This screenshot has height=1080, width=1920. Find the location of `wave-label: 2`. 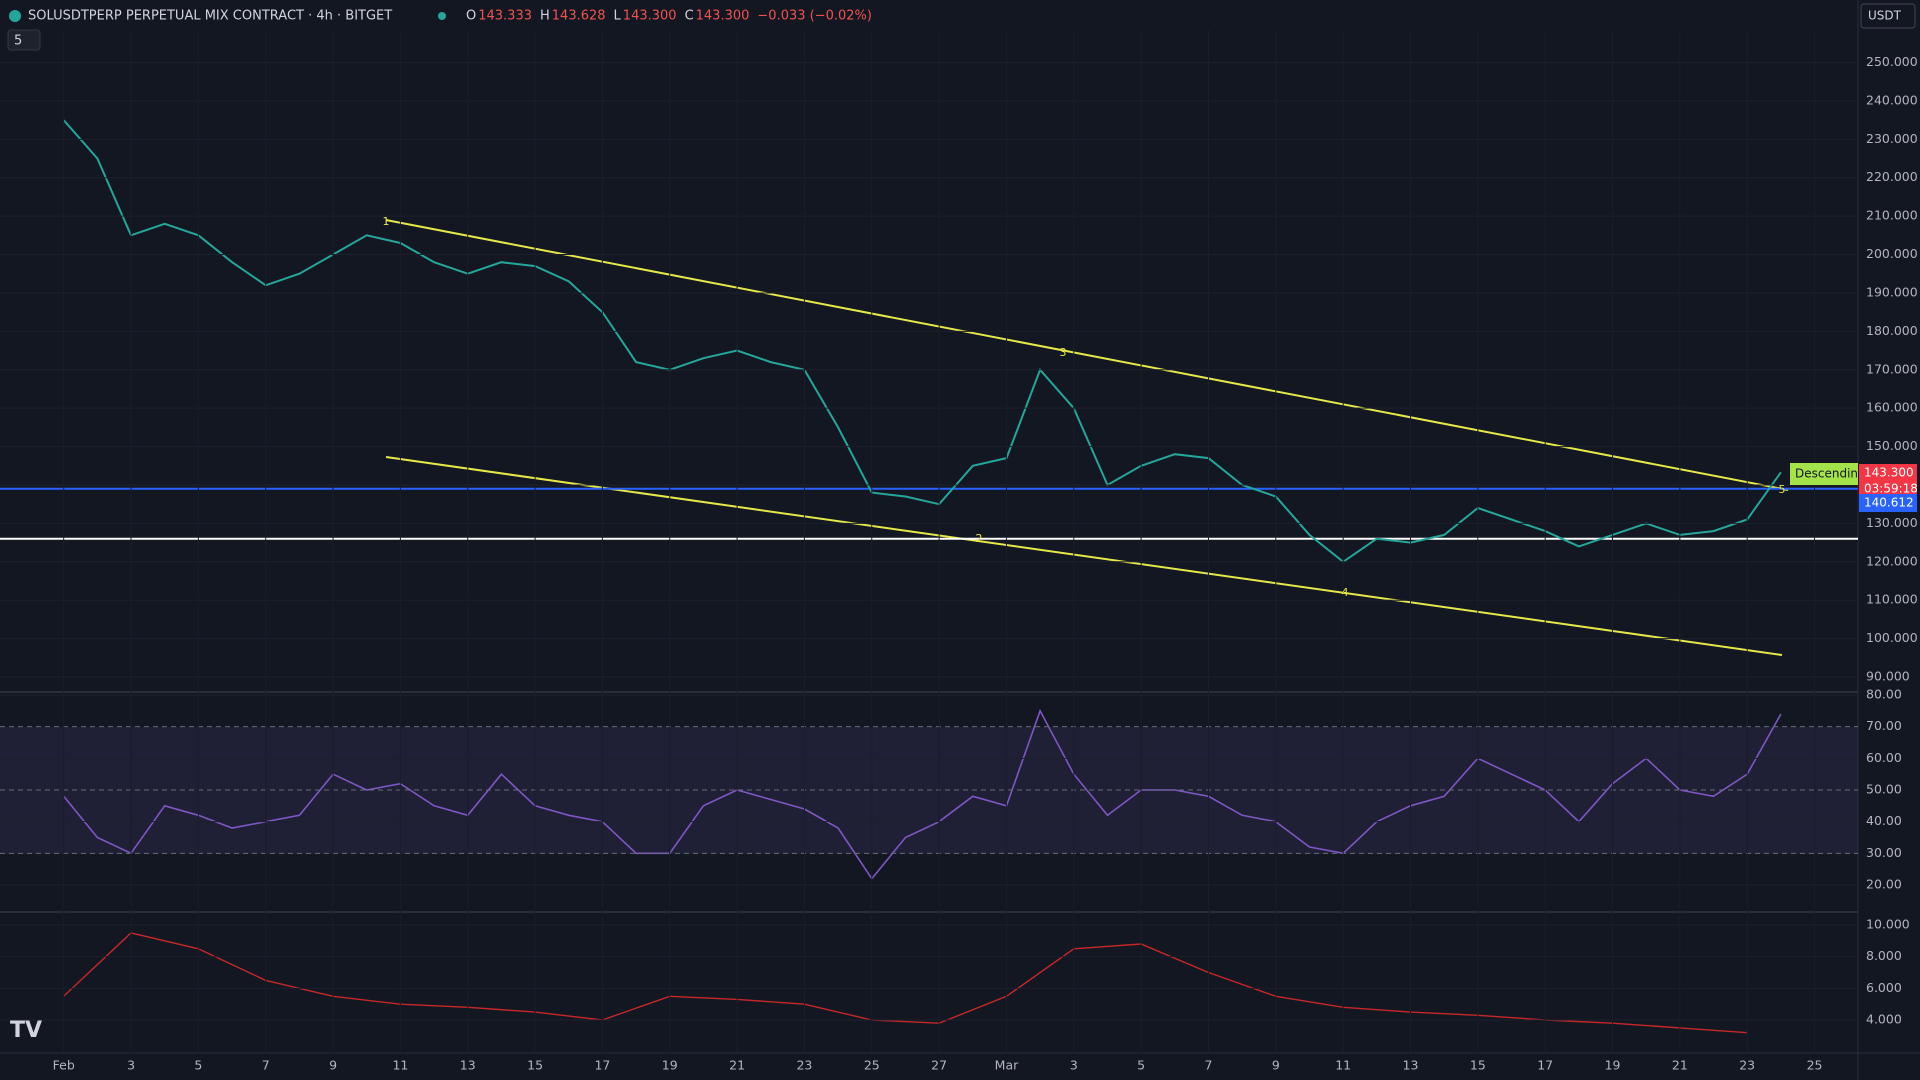

wave-label: 2 is located at coordinates (979, 538).